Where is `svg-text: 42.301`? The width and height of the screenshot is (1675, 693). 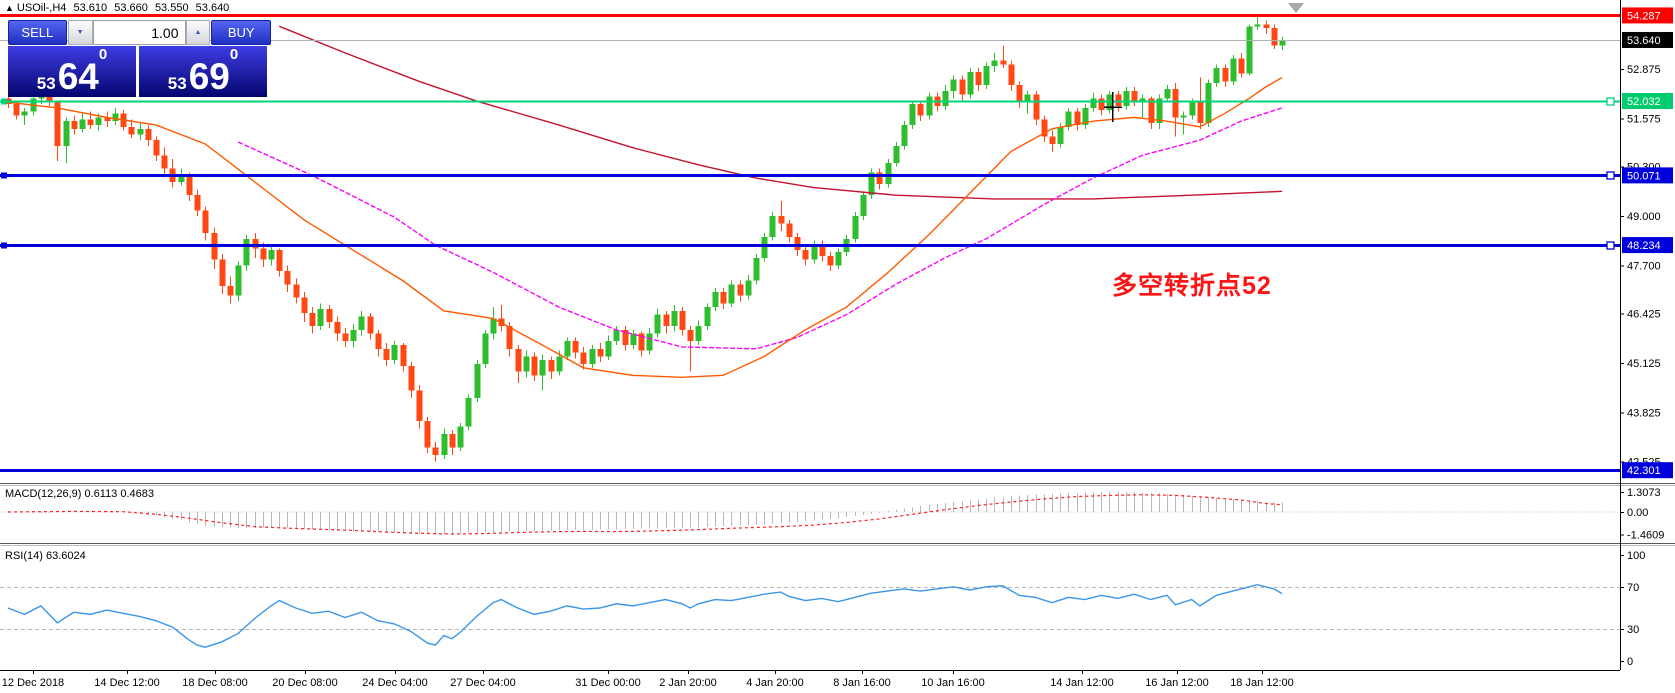
svg-text: 42.301 is located at coordinates (1644, 471).